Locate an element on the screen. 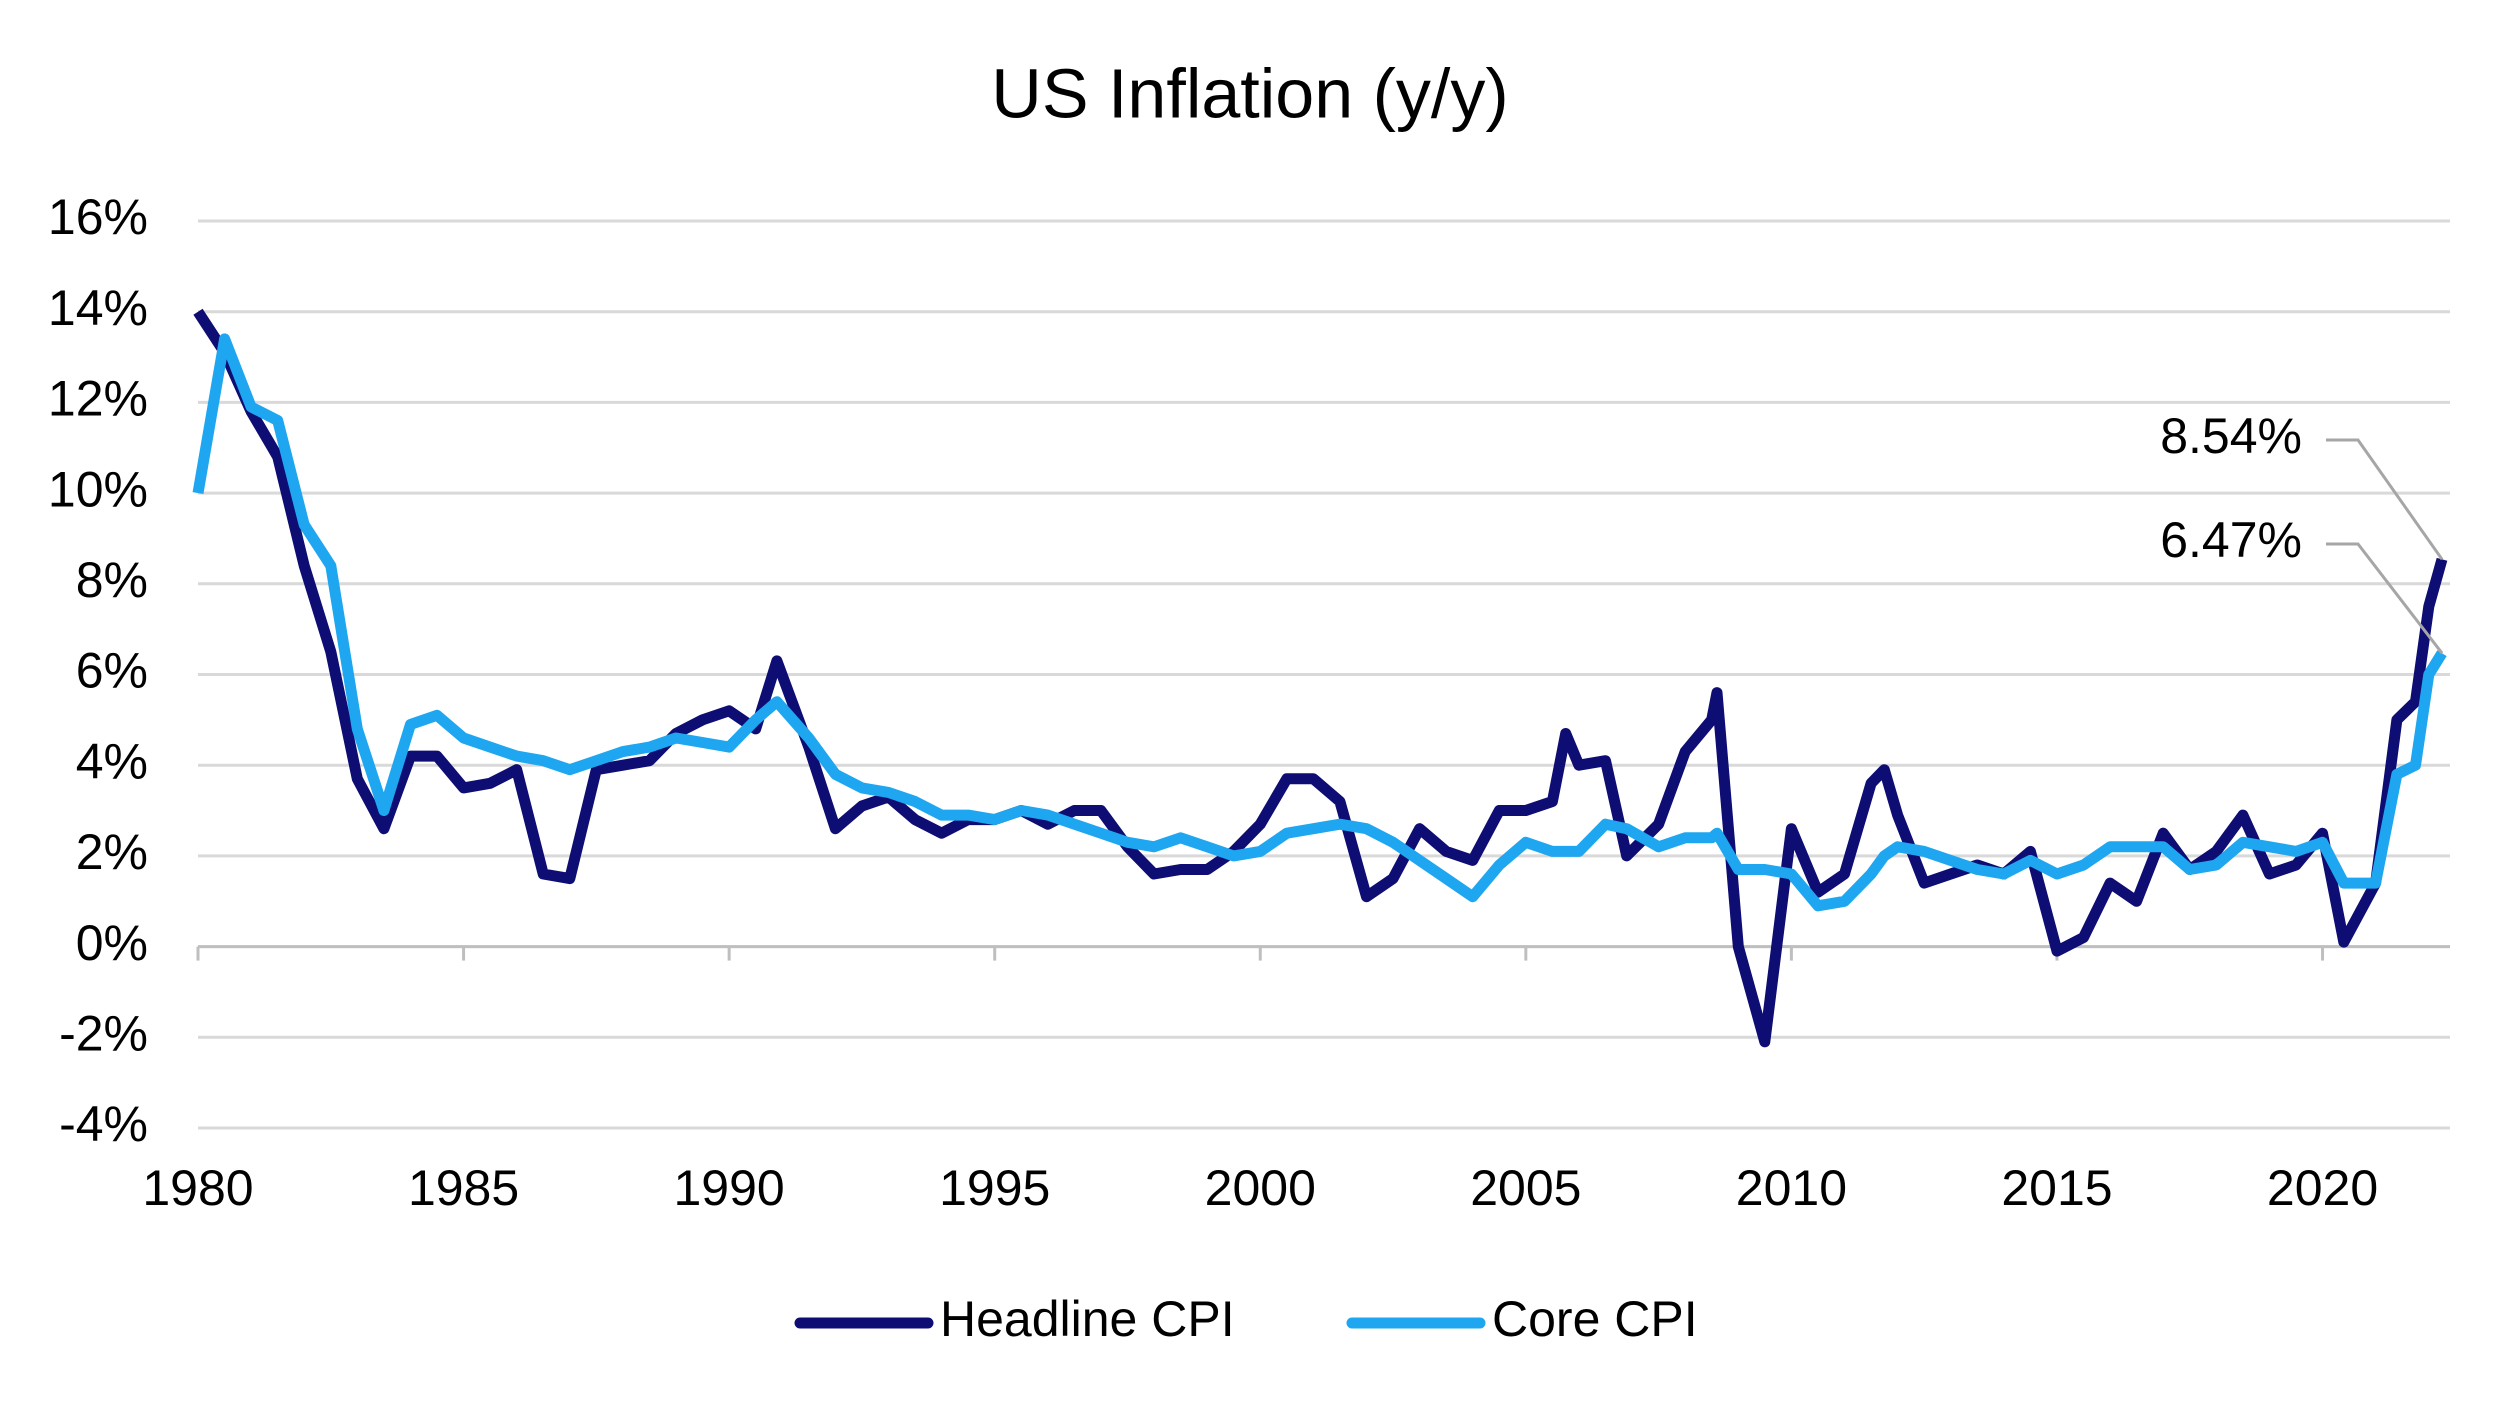 This screenshot has height=1404, width=2496. y-tick-label: 12% is located at coordinates (98, 399).